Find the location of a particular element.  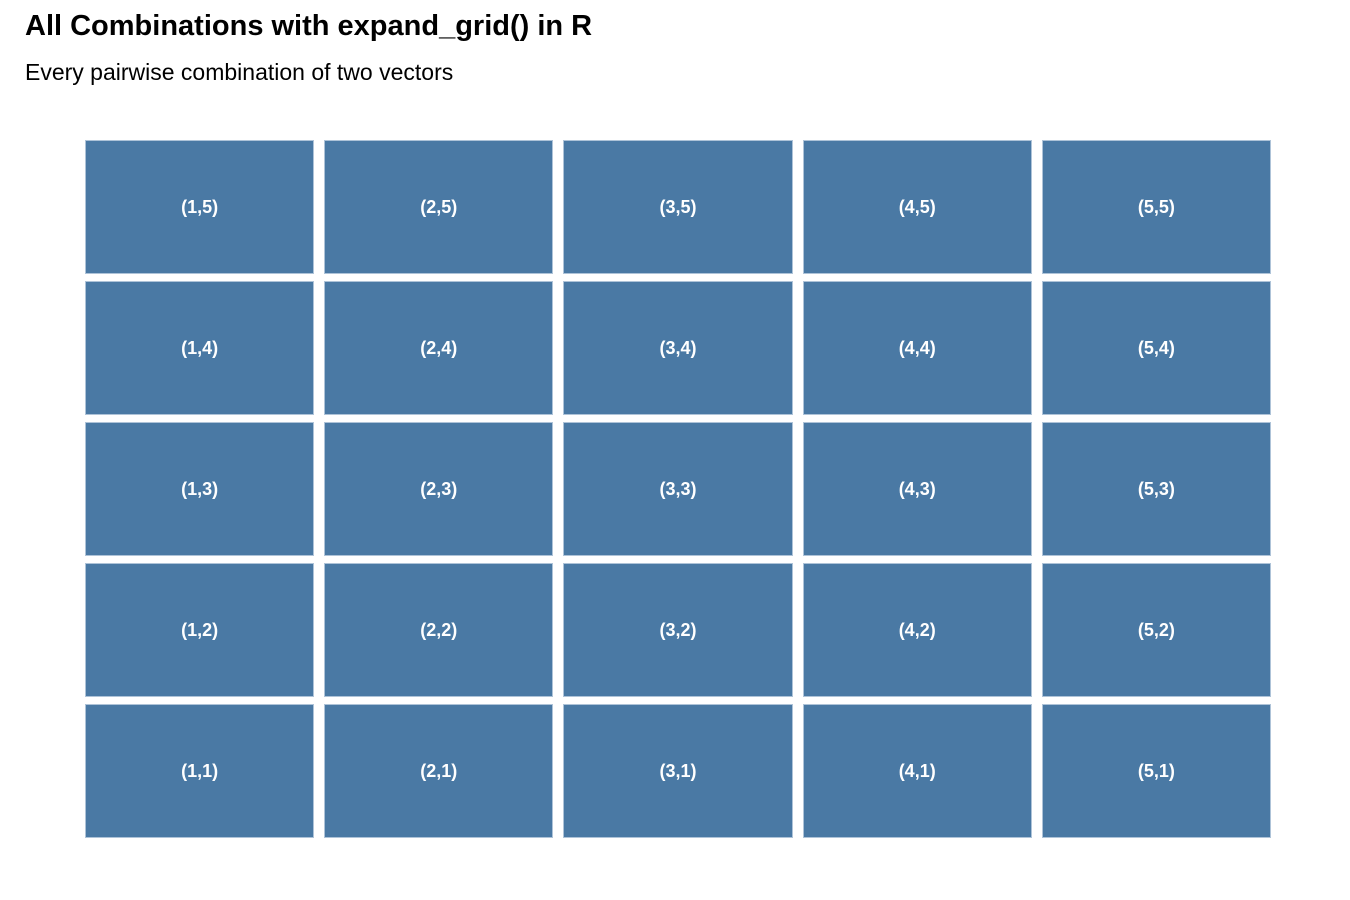

grid-tile: (3,1) is located at coordinates (678, 771).